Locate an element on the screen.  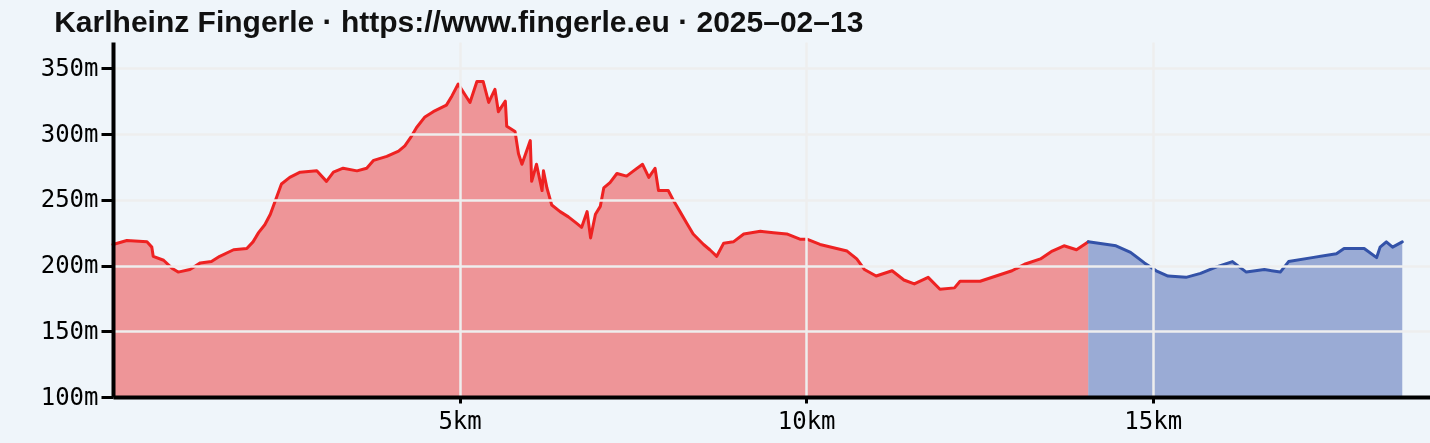
x-tick-label: 10km is located at coordinates (806, 420).